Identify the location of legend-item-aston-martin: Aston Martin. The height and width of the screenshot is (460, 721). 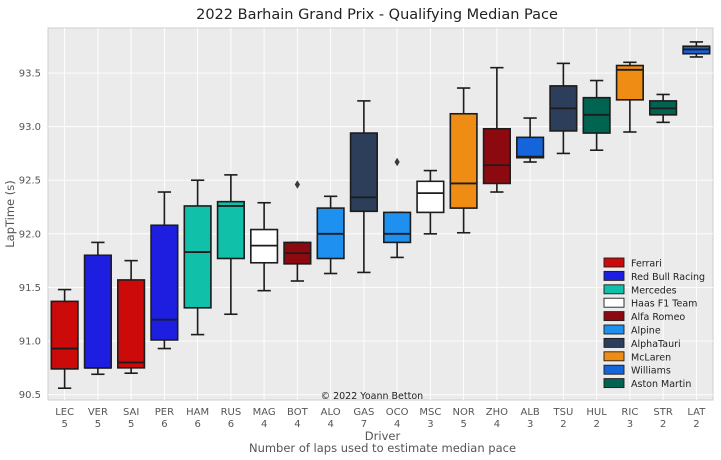
(647, 384).